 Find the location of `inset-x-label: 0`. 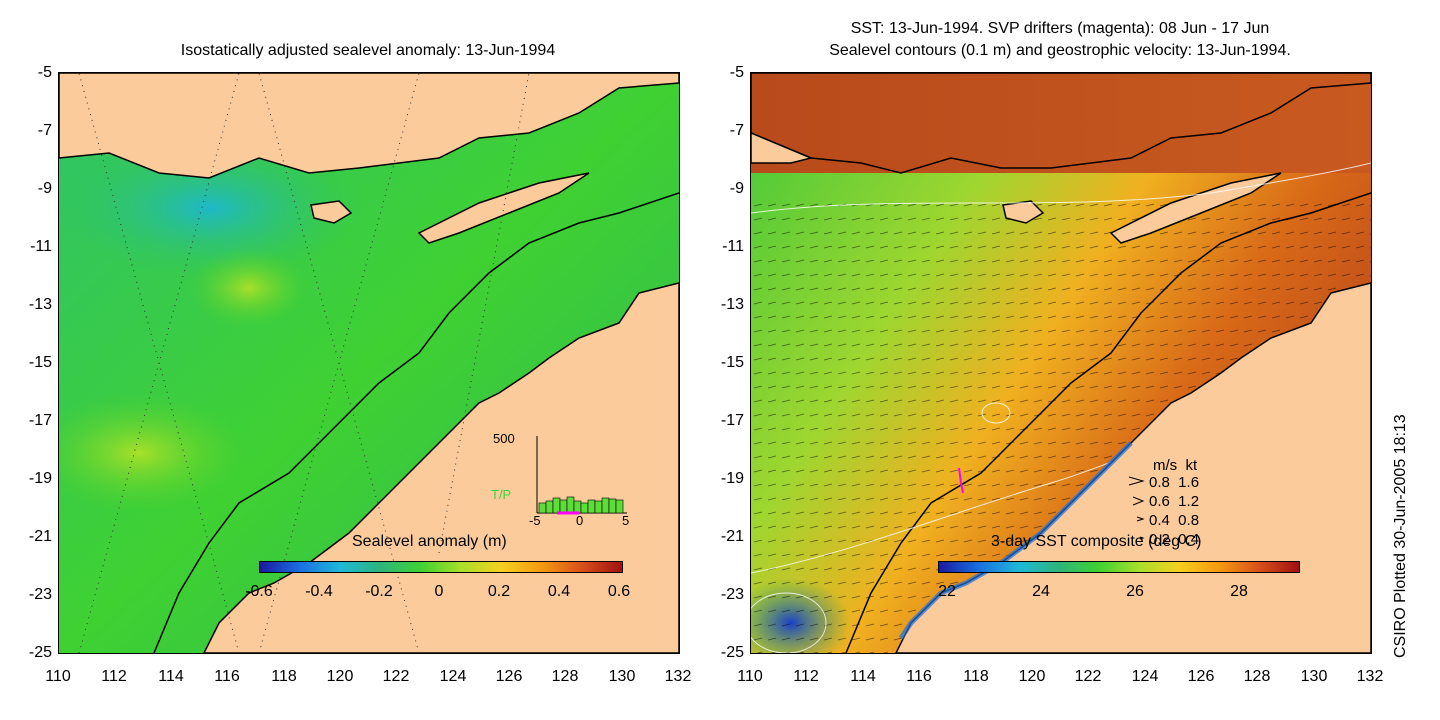

inset-x-label: 0 is located at coordinates (580, 520).